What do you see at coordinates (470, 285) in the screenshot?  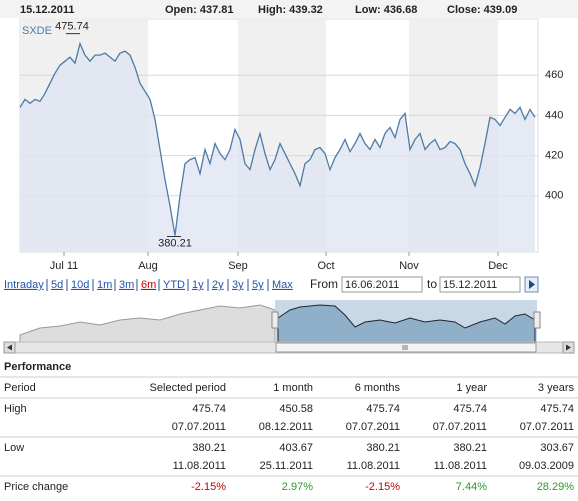 I see `to-value: 15.12.2011` at bounding box center [470, 285].